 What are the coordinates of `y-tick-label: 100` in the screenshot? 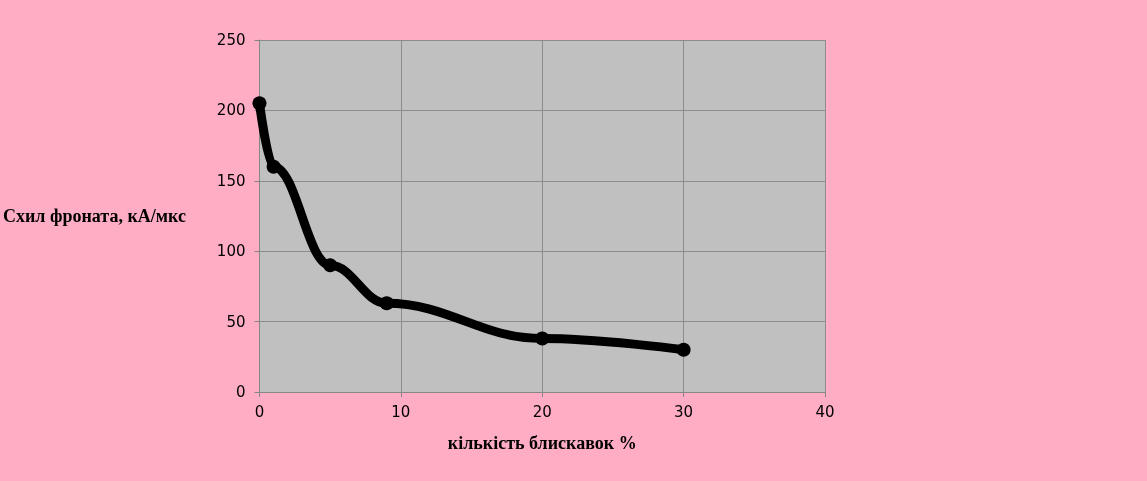 It's located at (231, 251).